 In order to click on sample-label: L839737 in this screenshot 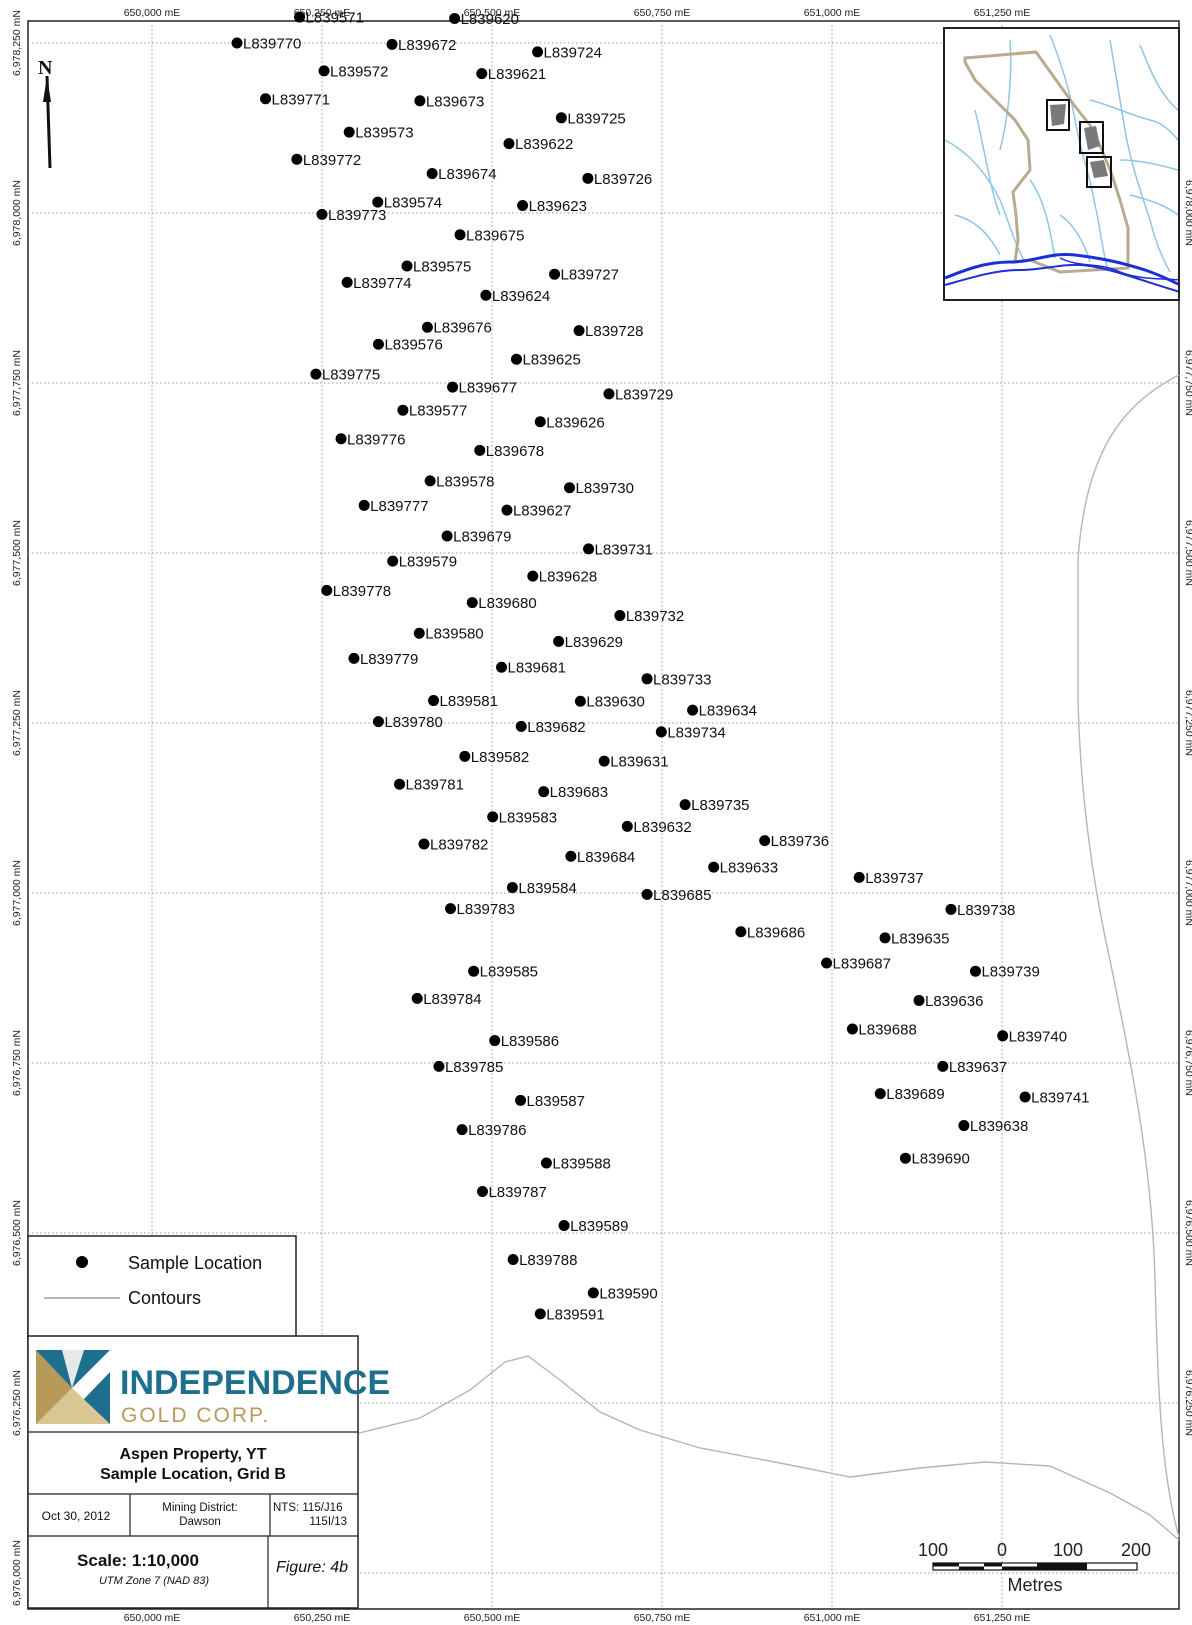, I will do `click(894, 878)`.